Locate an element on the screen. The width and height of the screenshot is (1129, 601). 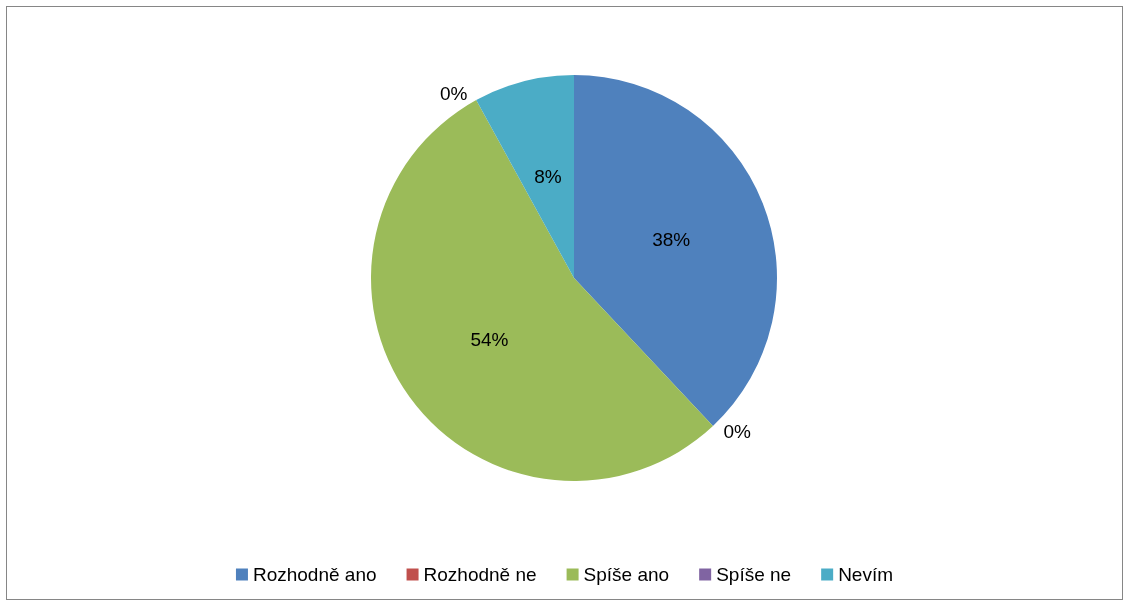
data-label: 54% is located at coordinates (489, 339).